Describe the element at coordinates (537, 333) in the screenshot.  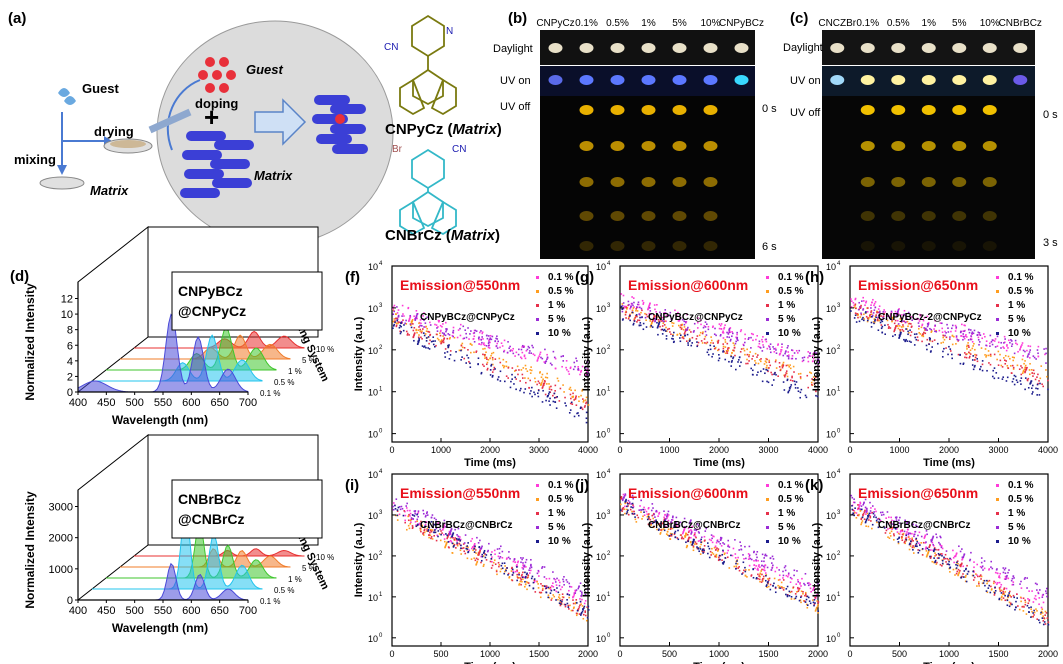
I see `legend-marker` at that location.